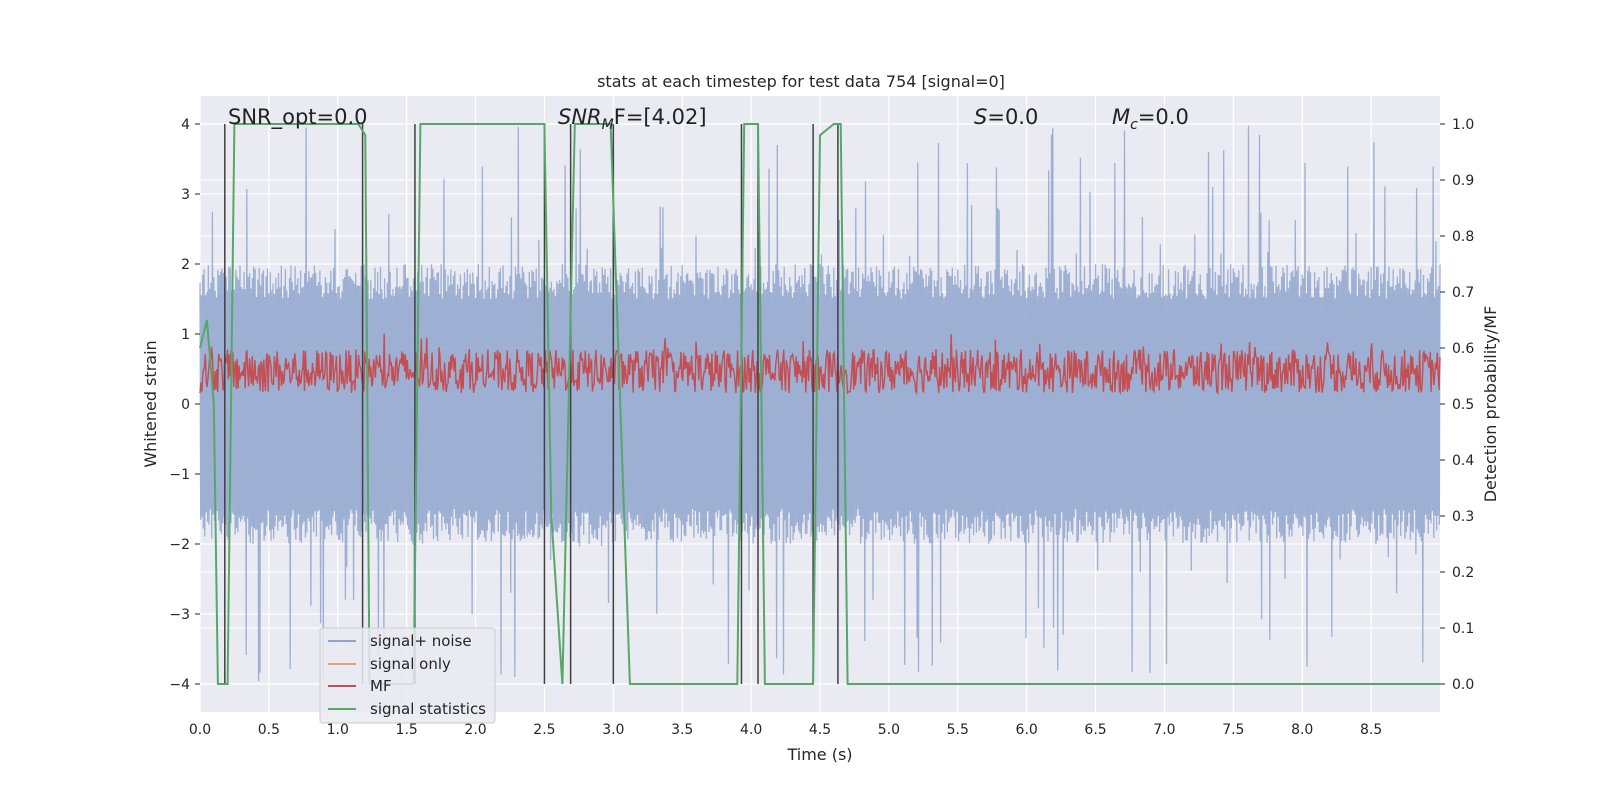 This screenshot has height=800, width=1600. I want to click on annotation-mc: Mc=0.0, so click(1150, 119).